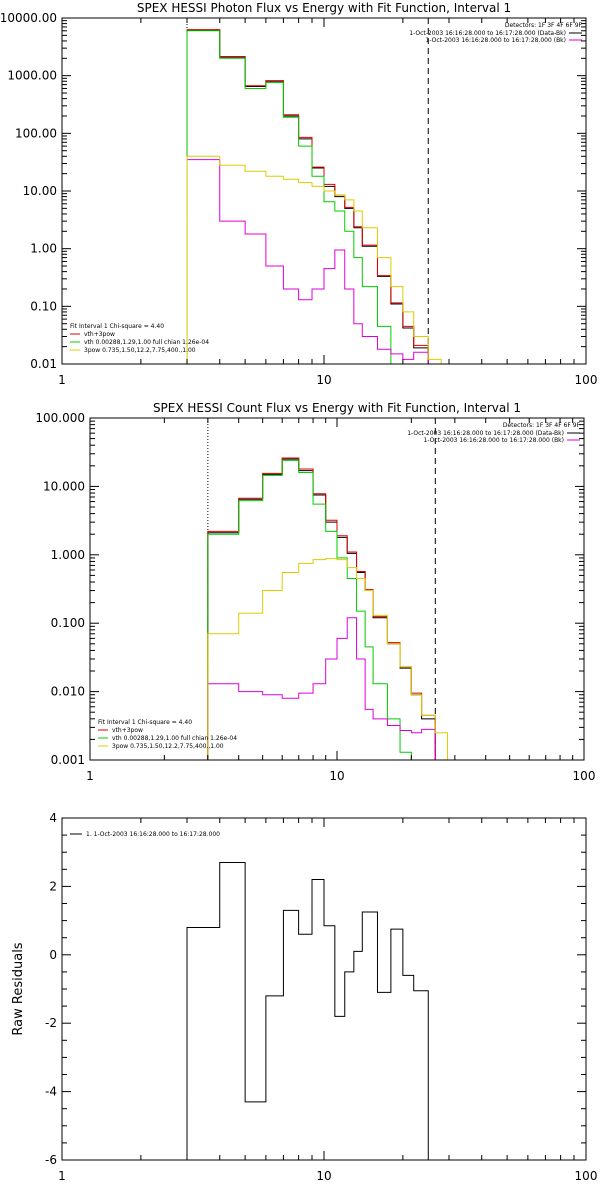  I want to click on y-tick-label: 1000.00, so click(32, 76).